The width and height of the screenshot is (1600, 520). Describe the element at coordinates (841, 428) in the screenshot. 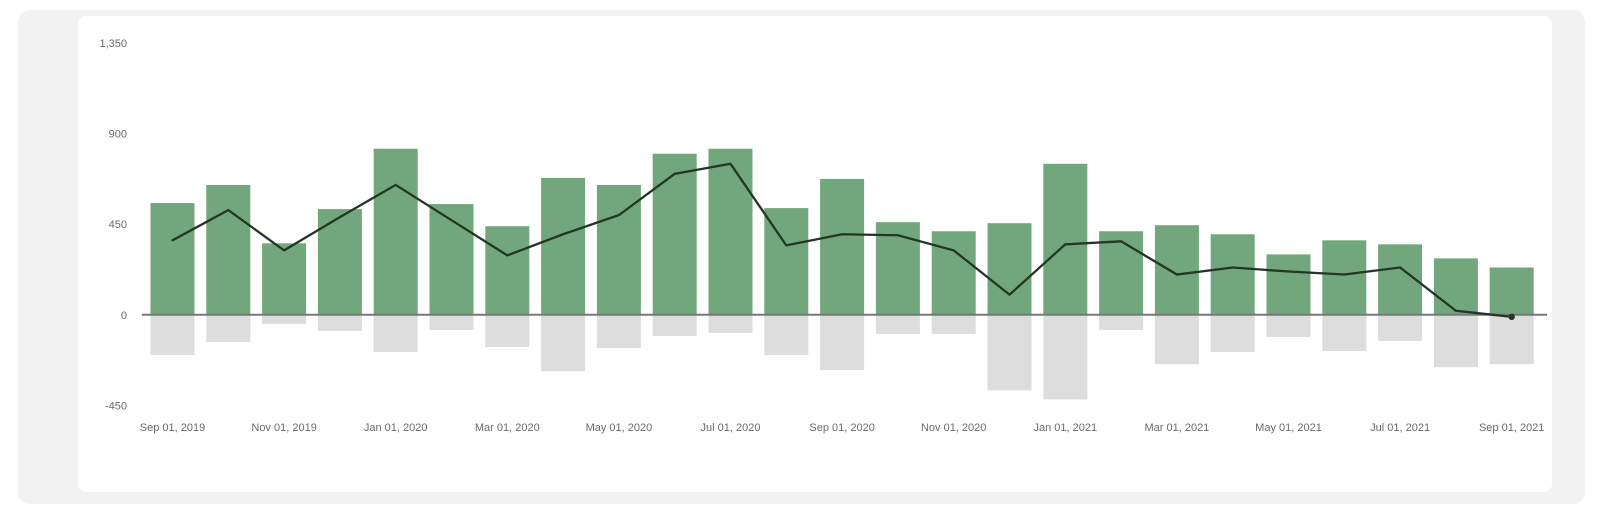

I see `x-tick-label: Sep 01, 2020` at that location.